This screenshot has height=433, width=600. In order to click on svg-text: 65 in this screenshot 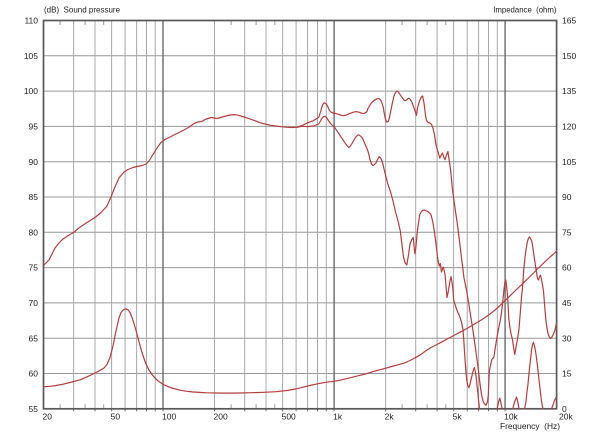, I will do `click(34, 338)`.